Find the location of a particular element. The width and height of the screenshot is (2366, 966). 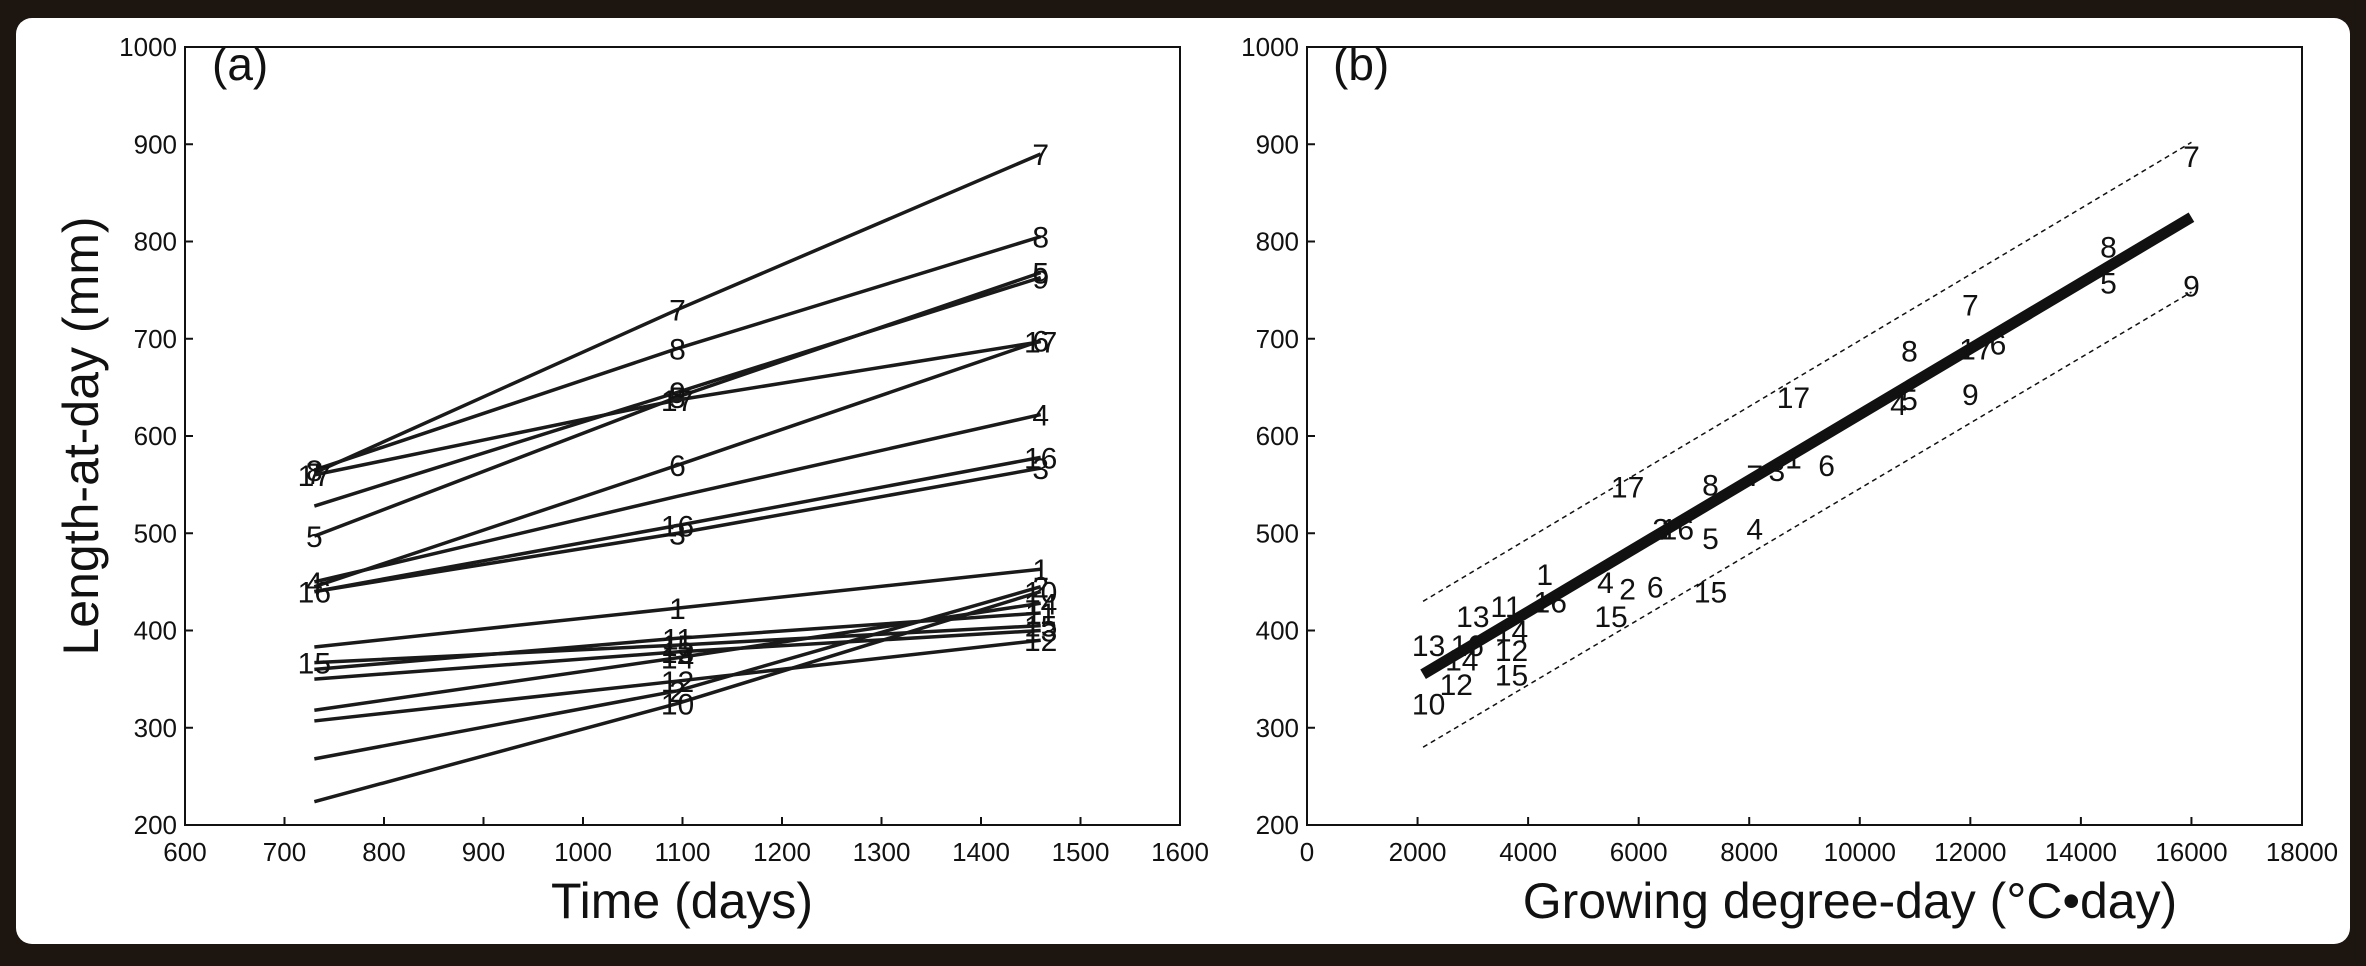

chart-b-panel-label: (b) is located at coordinates (1361, 64).